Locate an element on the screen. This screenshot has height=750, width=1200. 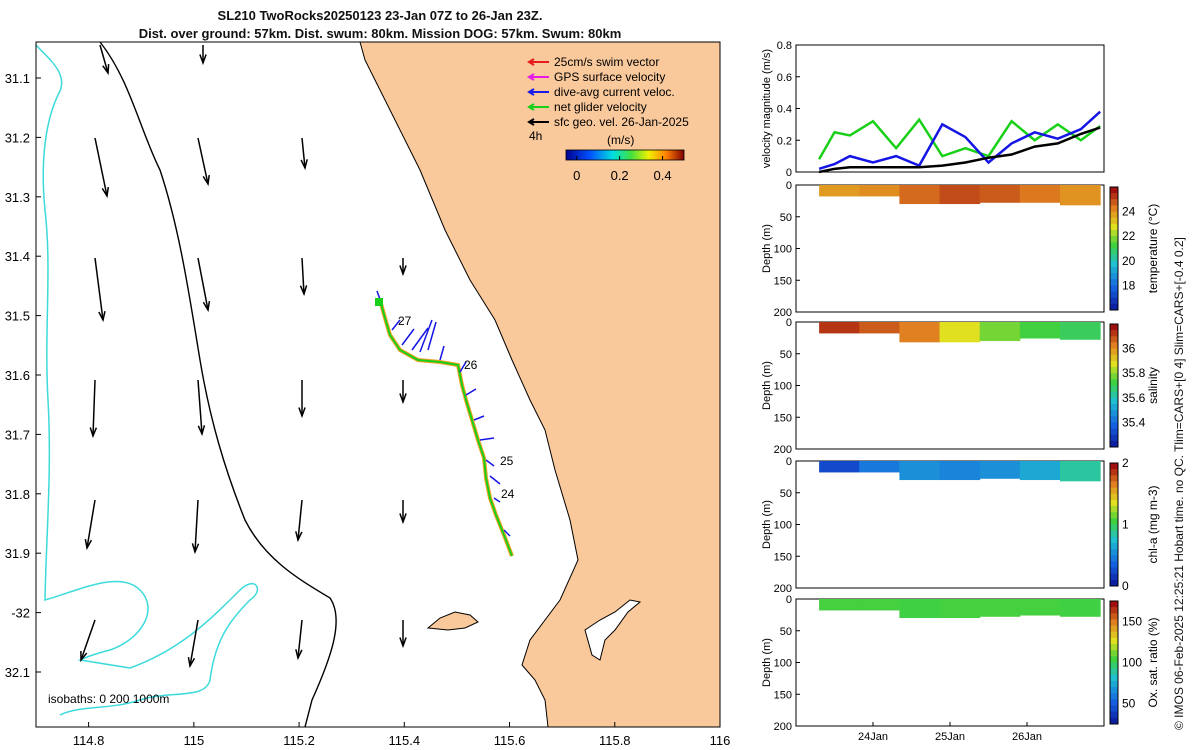
salinity-colorbar-tick-label: 35.8 is located at coordinates (1134, 373).